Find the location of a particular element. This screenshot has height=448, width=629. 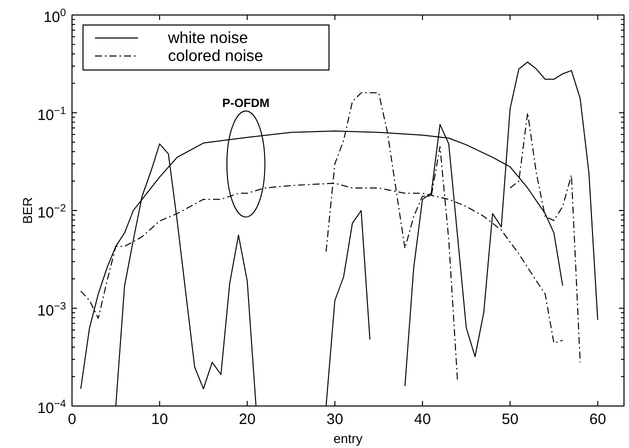

y-axis-title: BER is located at coordinates (27, 210).